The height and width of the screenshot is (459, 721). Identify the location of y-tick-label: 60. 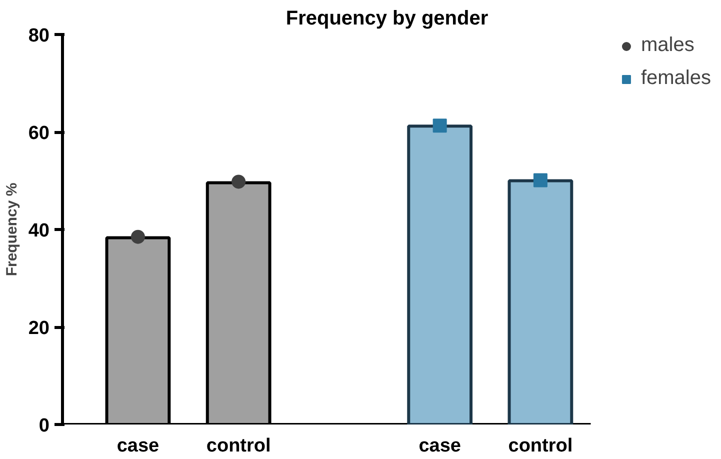
(39, 133).